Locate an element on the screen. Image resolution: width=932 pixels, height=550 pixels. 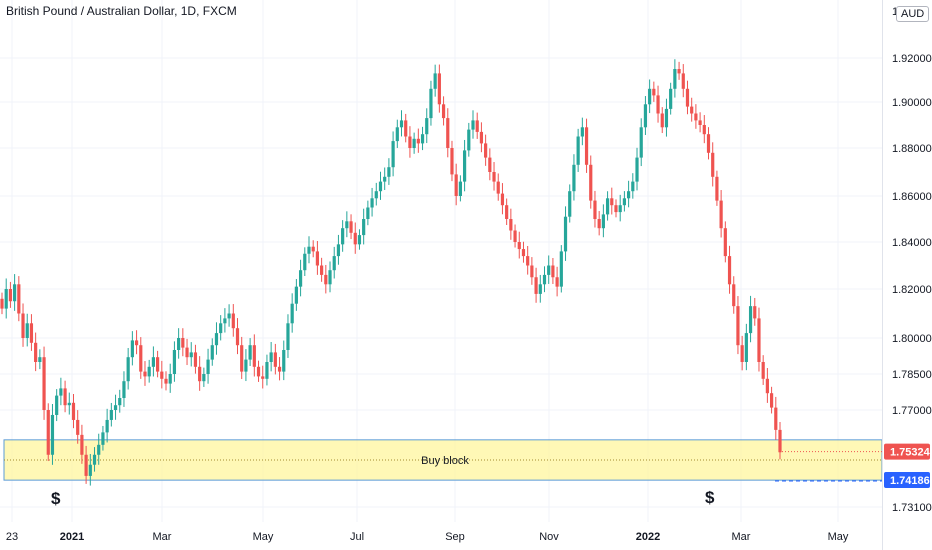
dollar-marker-2: $ is located at coordinates (710, 497).